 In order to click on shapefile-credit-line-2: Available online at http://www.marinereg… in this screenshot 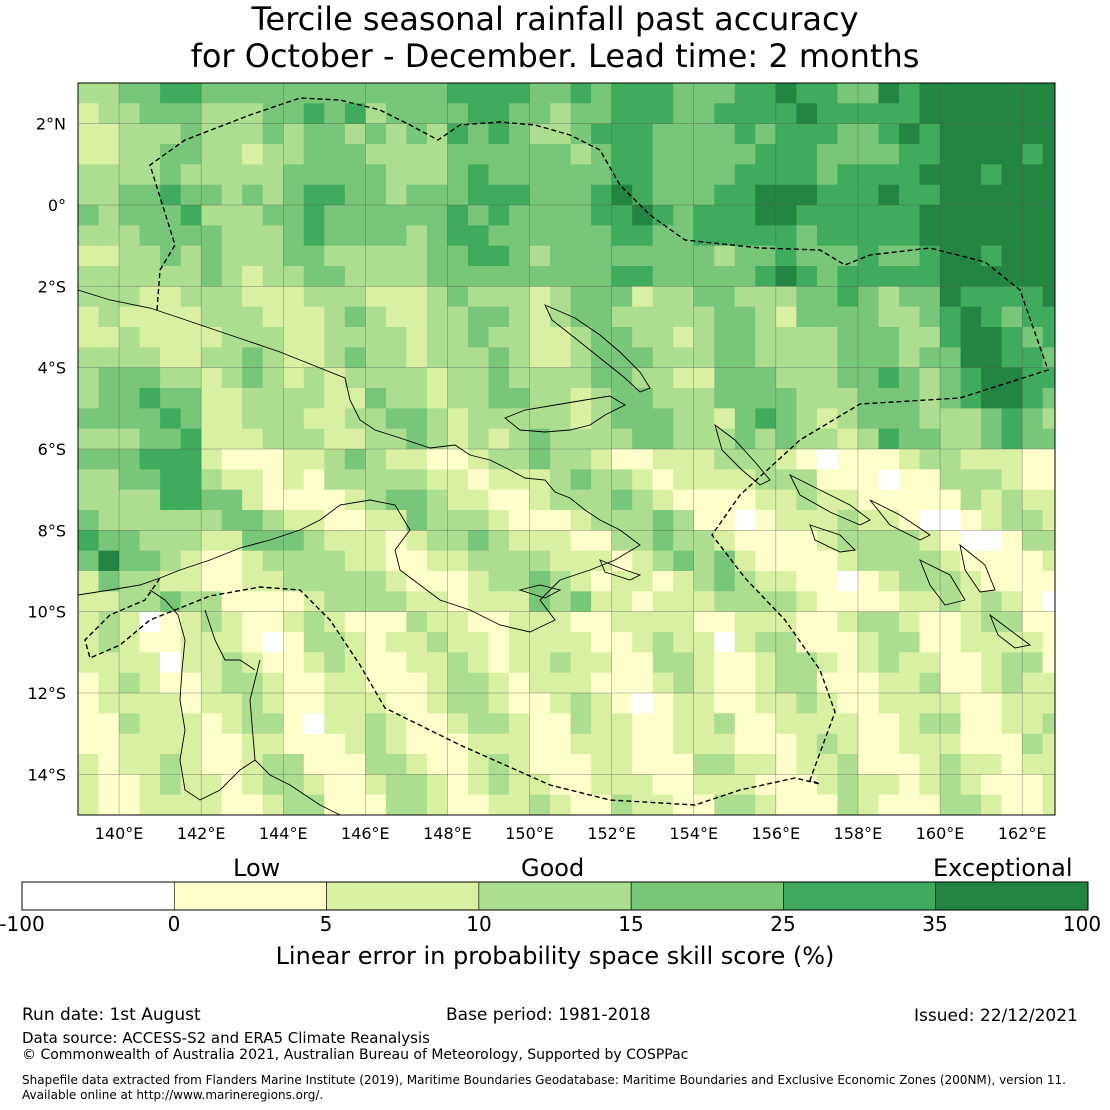, I will do `click(173, 1095)`.